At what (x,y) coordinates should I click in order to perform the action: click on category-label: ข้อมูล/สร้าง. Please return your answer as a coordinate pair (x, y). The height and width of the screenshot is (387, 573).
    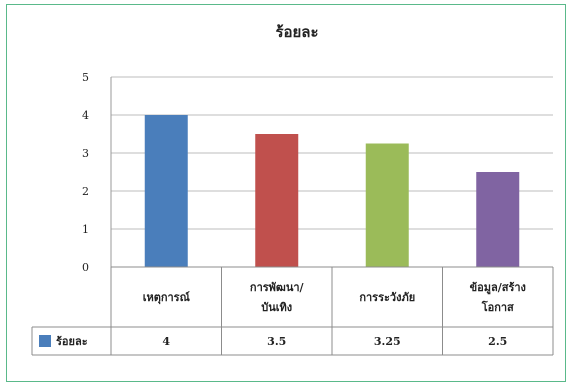
    Looking at the image, I should click on (498, 288).